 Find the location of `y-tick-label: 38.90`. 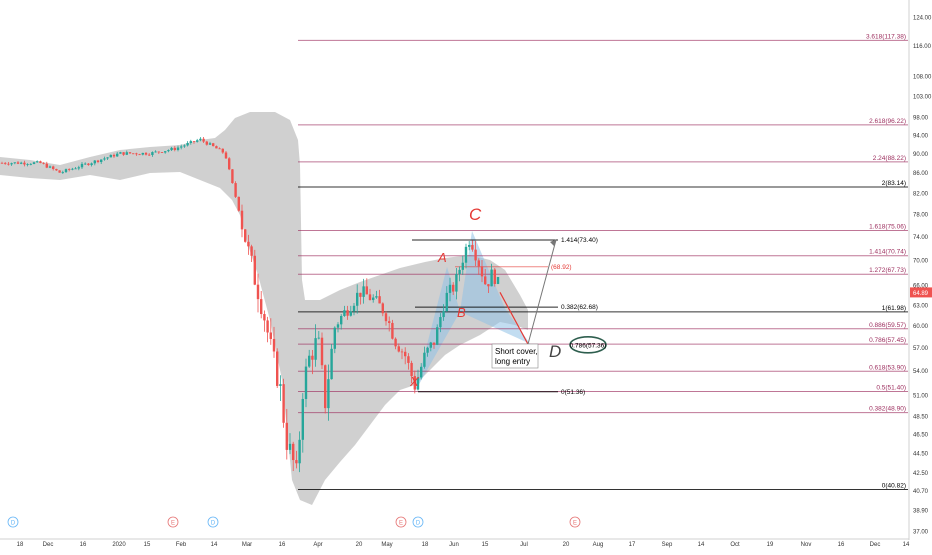

y-tick-label: 38.90 is located at coordinates (921, 511).